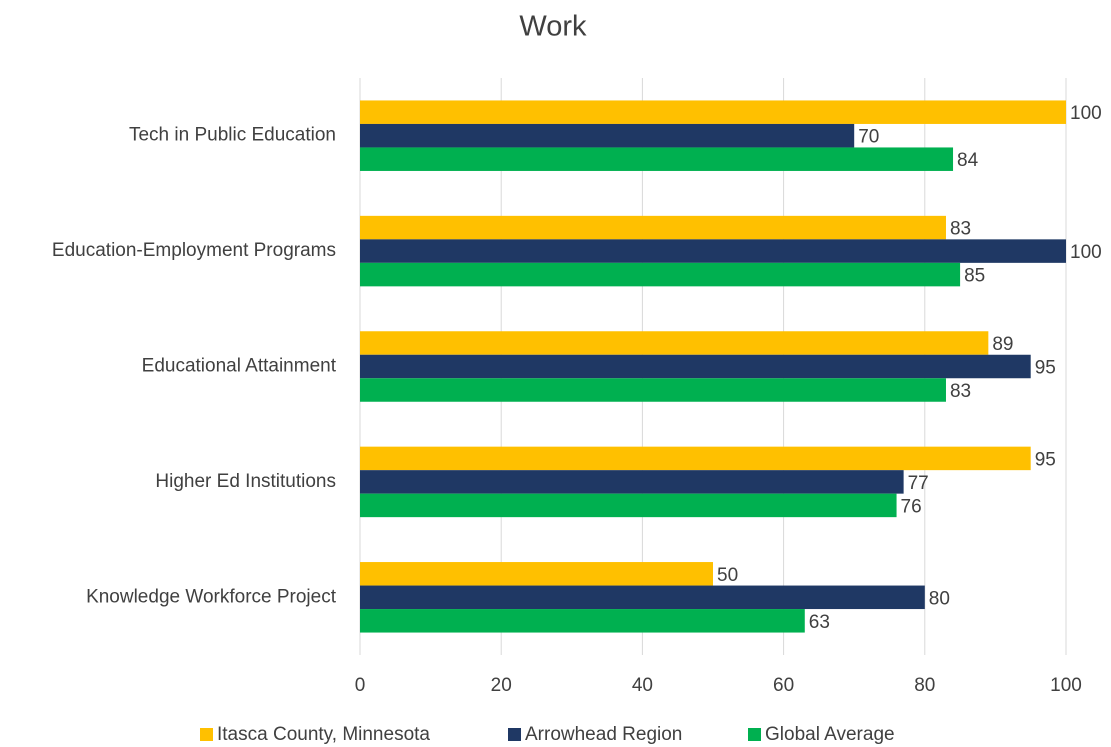  What do you see at coordinates (194, 250) in the screenshot?
I see `y-tick-label: Education-Employment Programs` at bounding box center [194, 250].